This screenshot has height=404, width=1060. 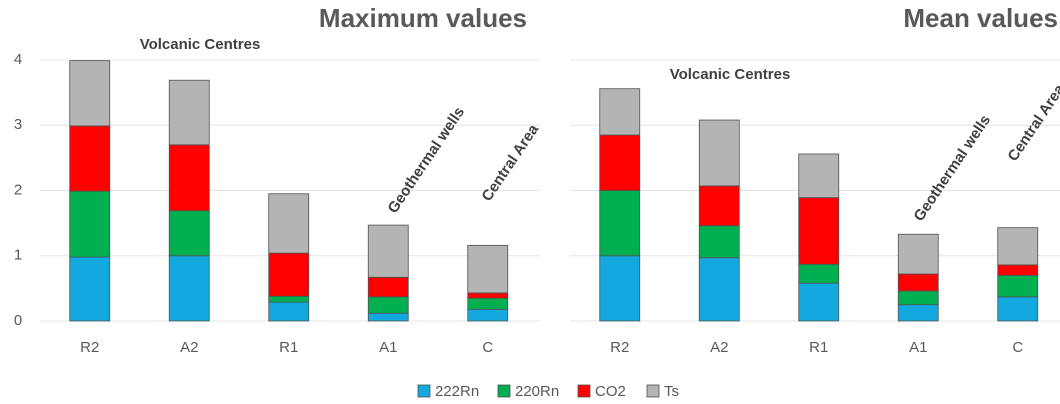 I want to click on legend-label: CO2, so click(x=610, y=391).